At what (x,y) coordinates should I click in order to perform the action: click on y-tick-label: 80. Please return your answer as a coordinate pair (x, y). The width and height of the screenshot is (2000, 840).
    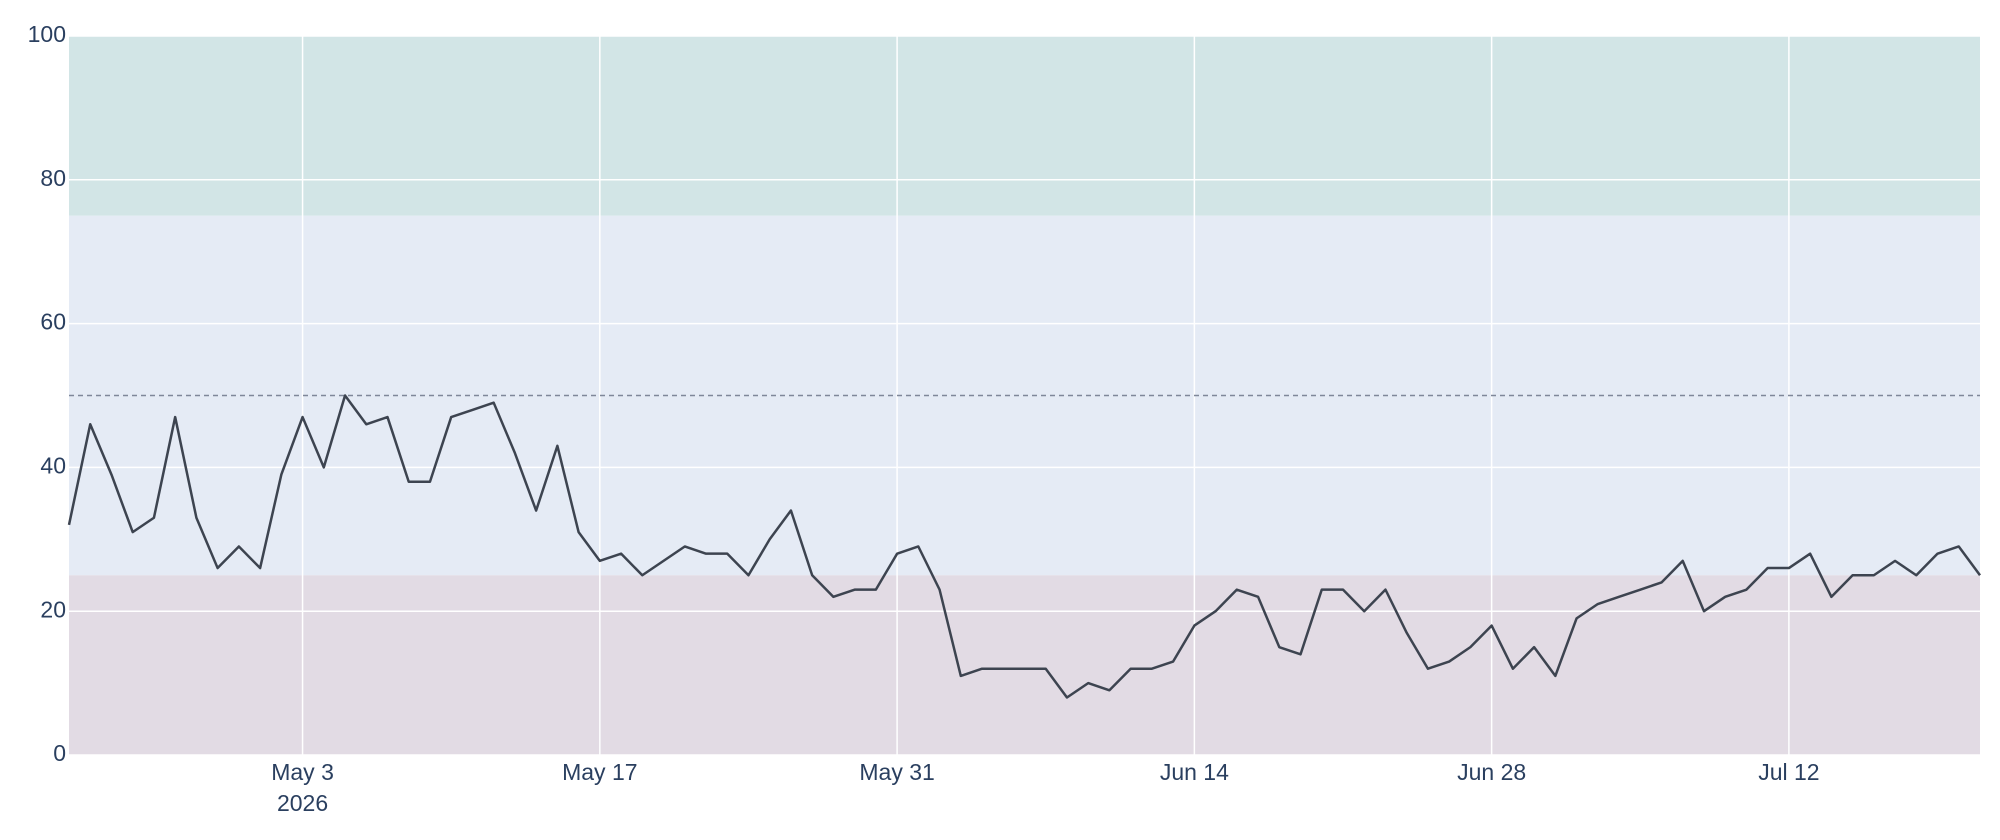
    Looking at the image, I should click on (53, 178).